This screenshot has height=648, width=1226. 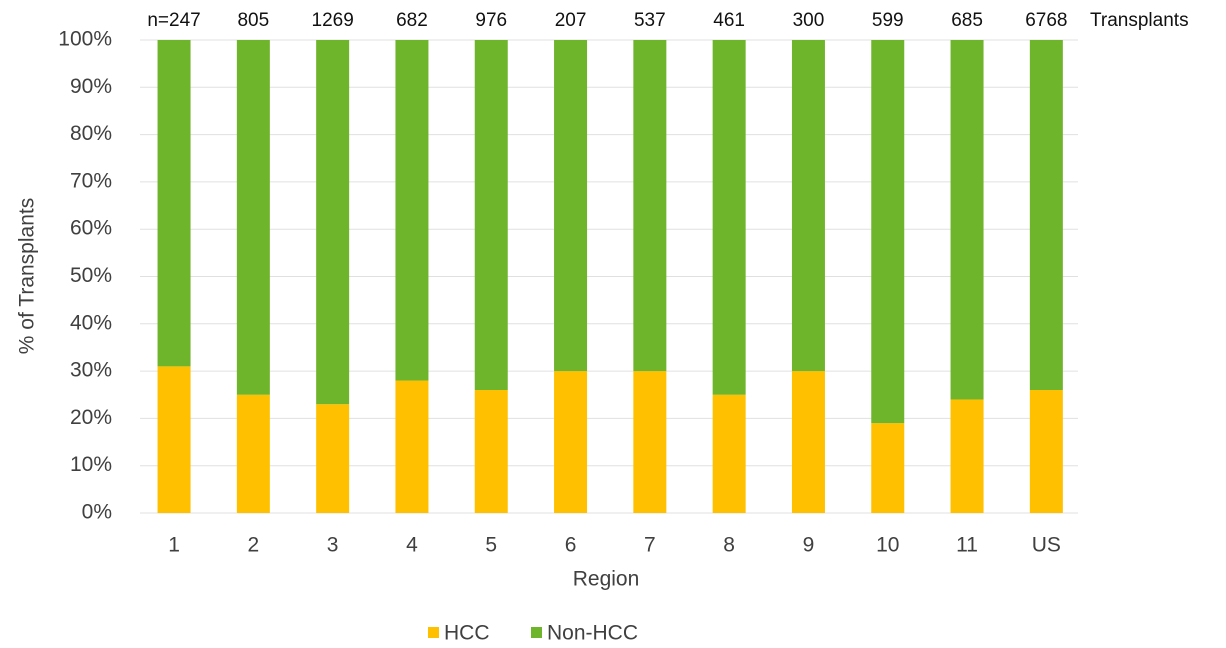 I want to click on y-tick-label: 0%, so click(x=97, y=512).